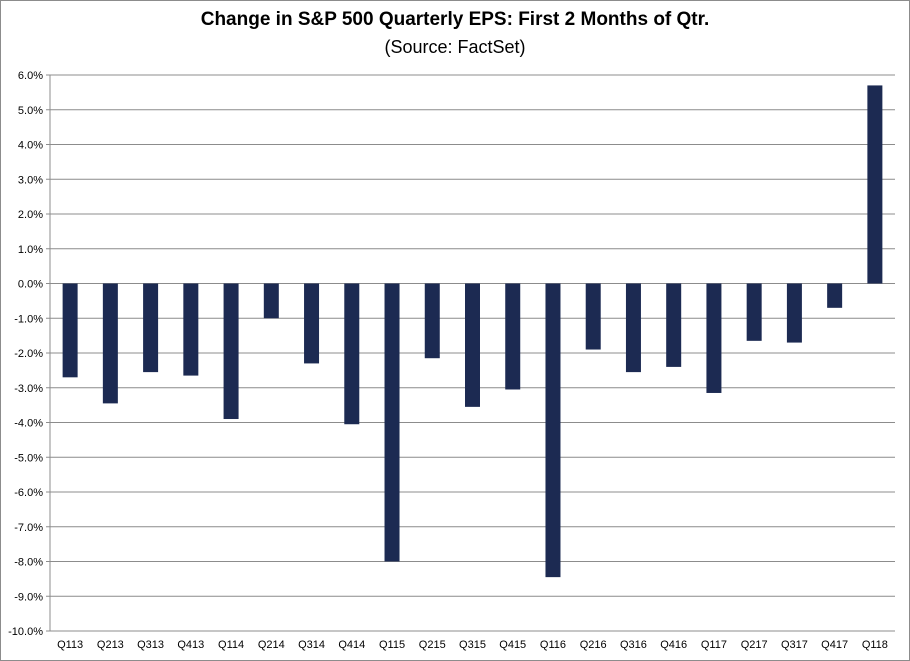  I want to click on bar-q114, so click(231, 351).